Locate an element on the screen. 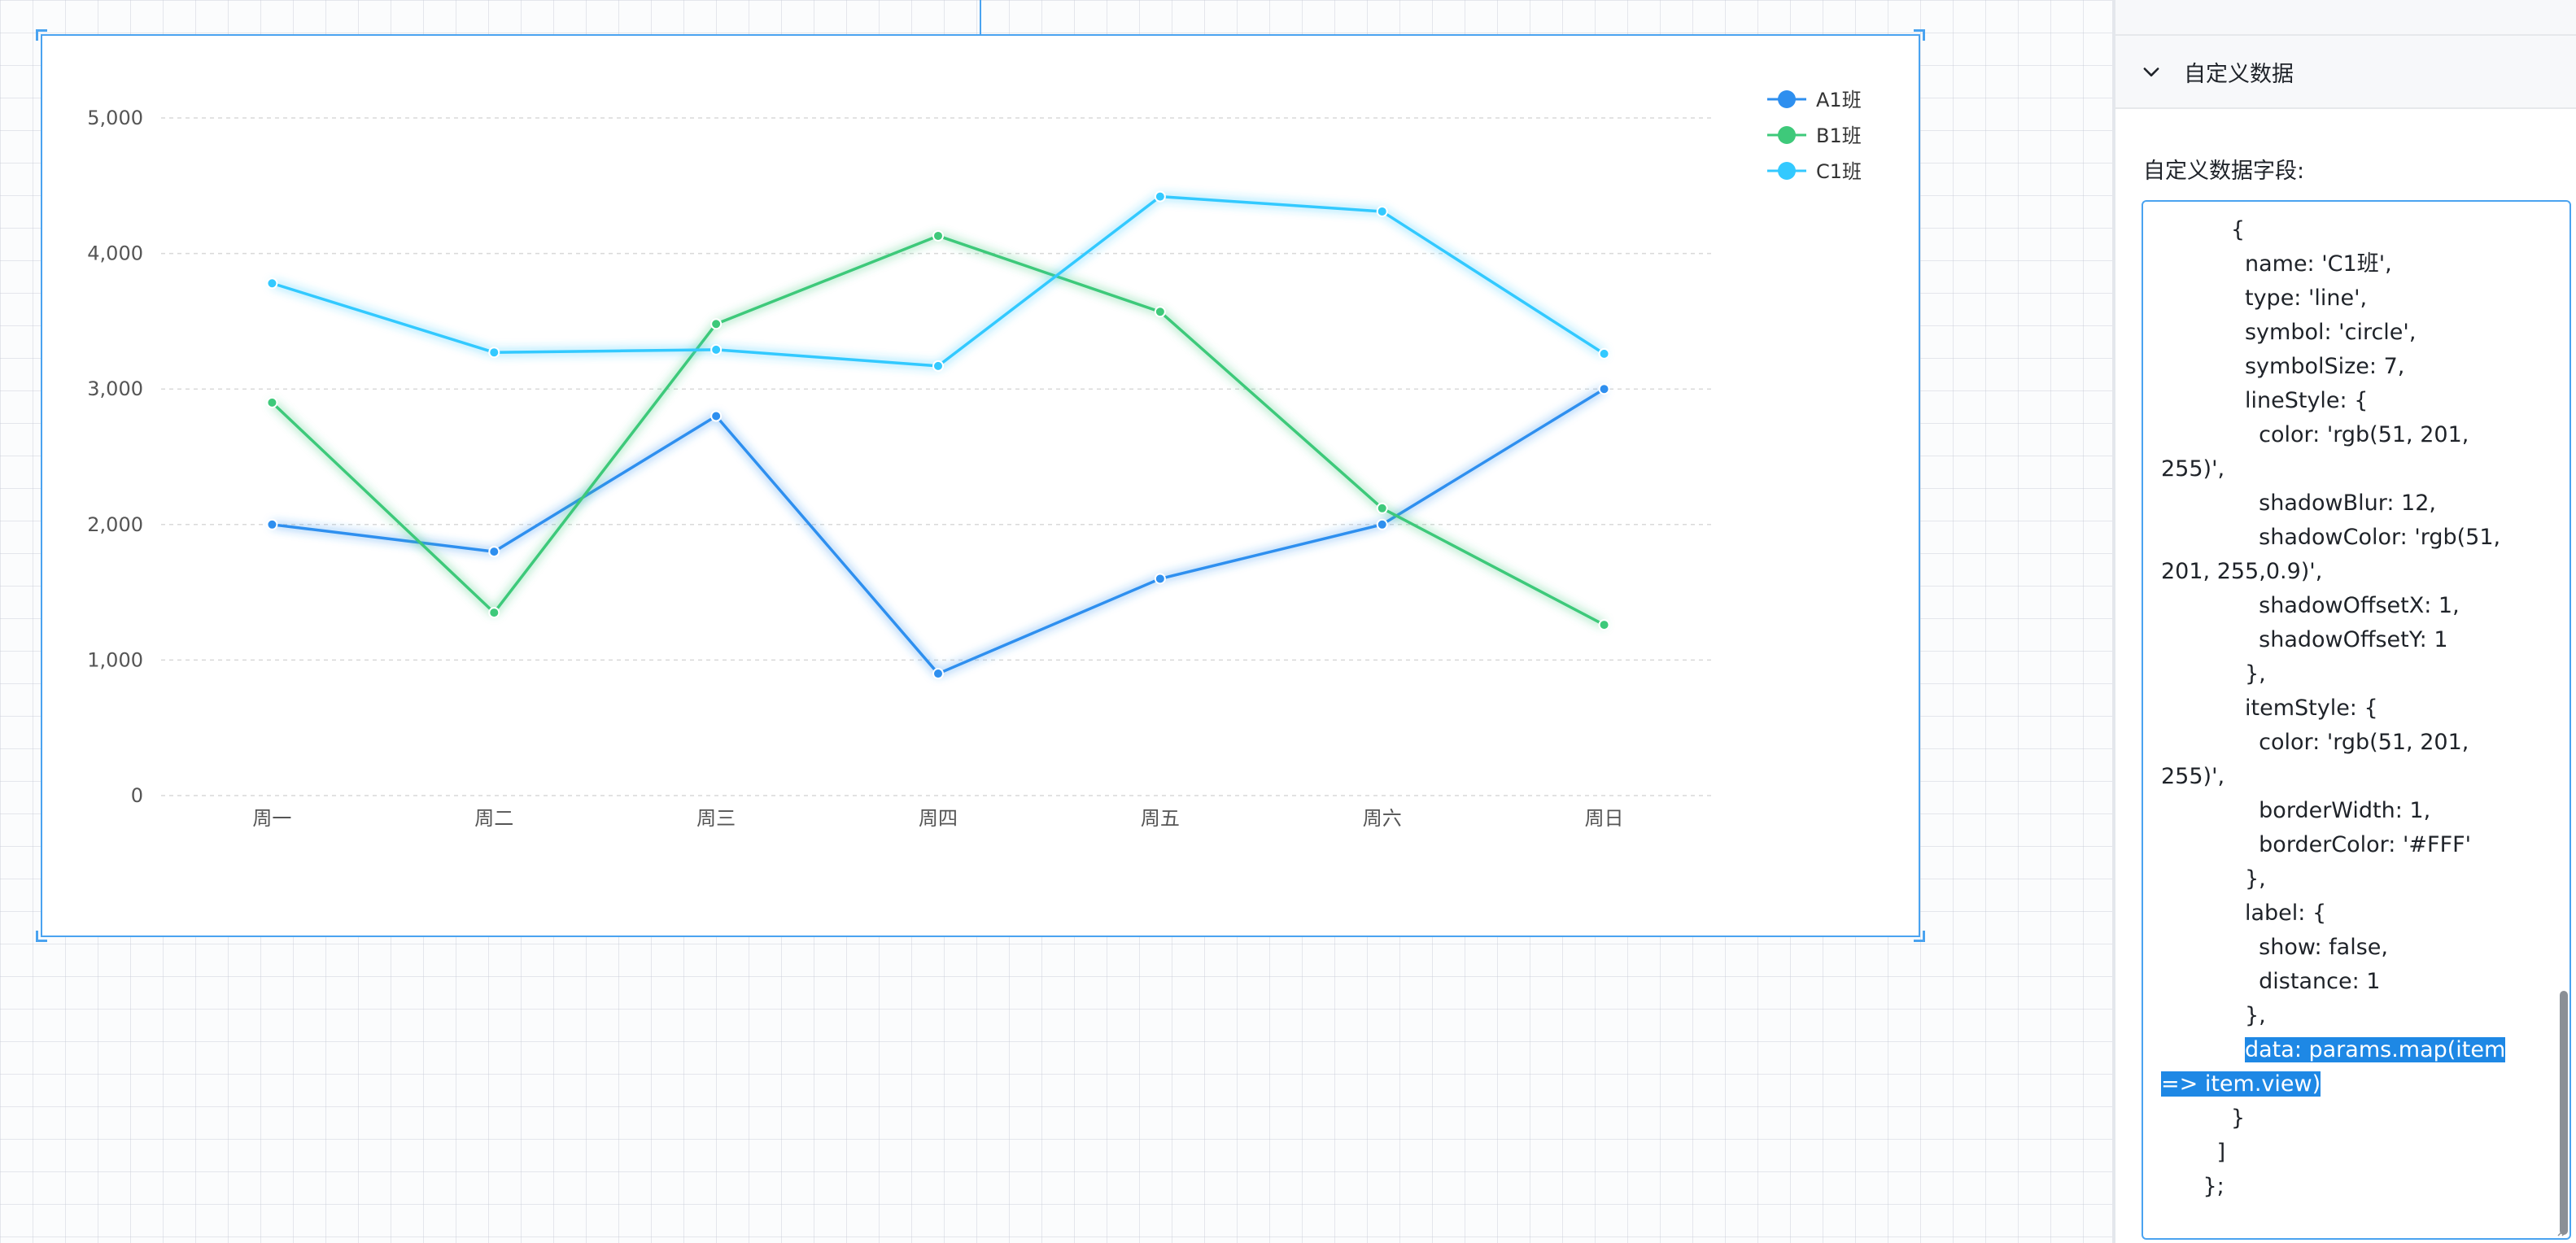 This screenshot has width=2576, height=1243. panel-previous-section is located at coordinates (2345, 18).